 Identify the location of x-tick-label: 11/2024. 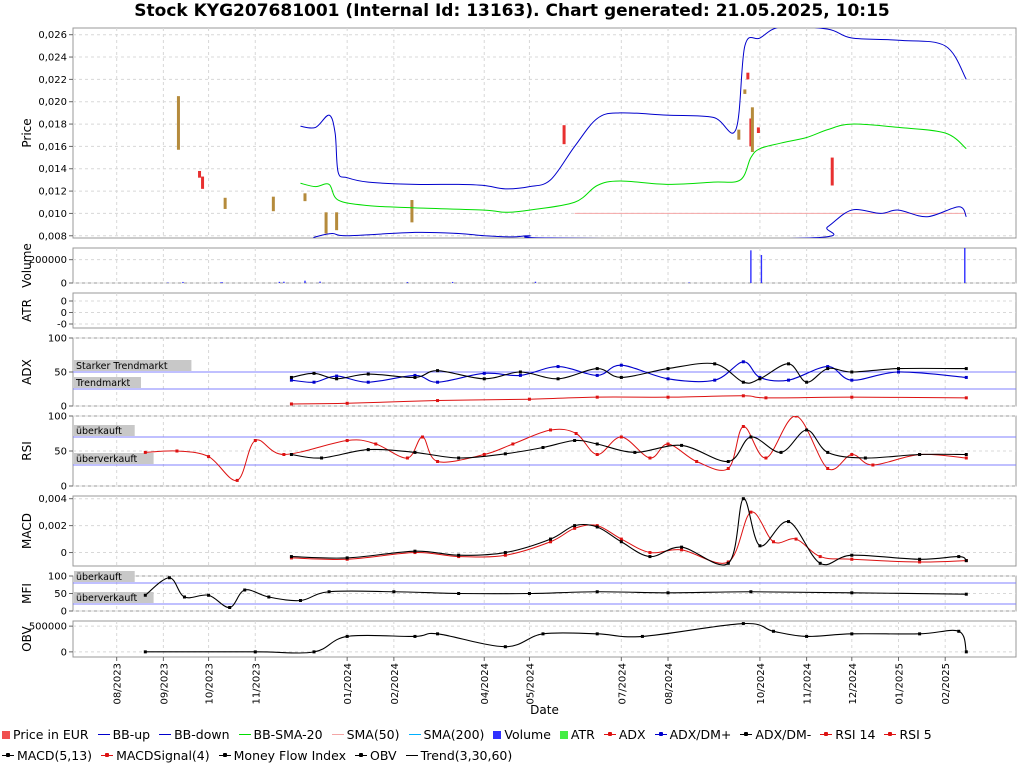
(808, 684).